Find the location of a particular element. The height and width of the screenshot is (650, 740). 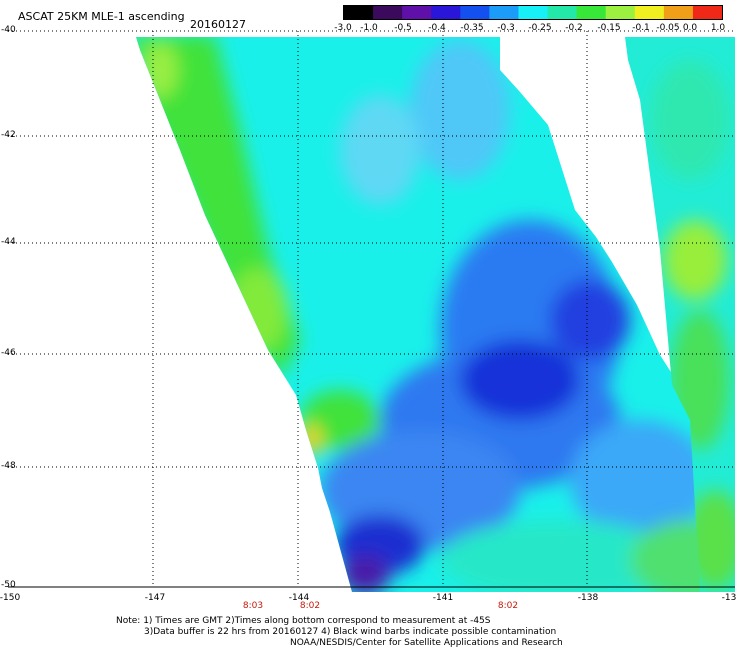

colorbar-label: -1.0 is located at coordinates (369, 28).